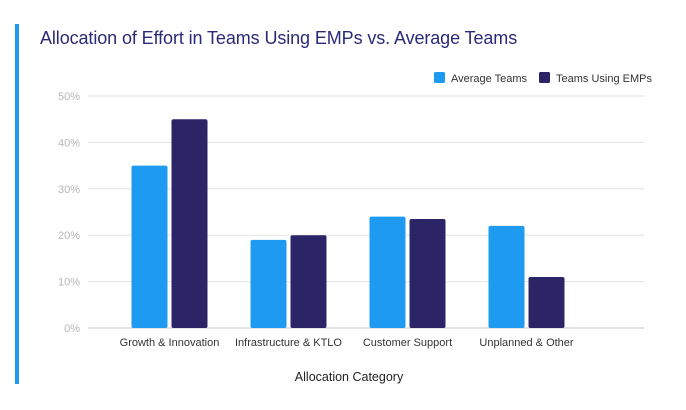 This screenshot has height=410, width=686. I want to click on y-tick-label: 20%, so click(69, 236).